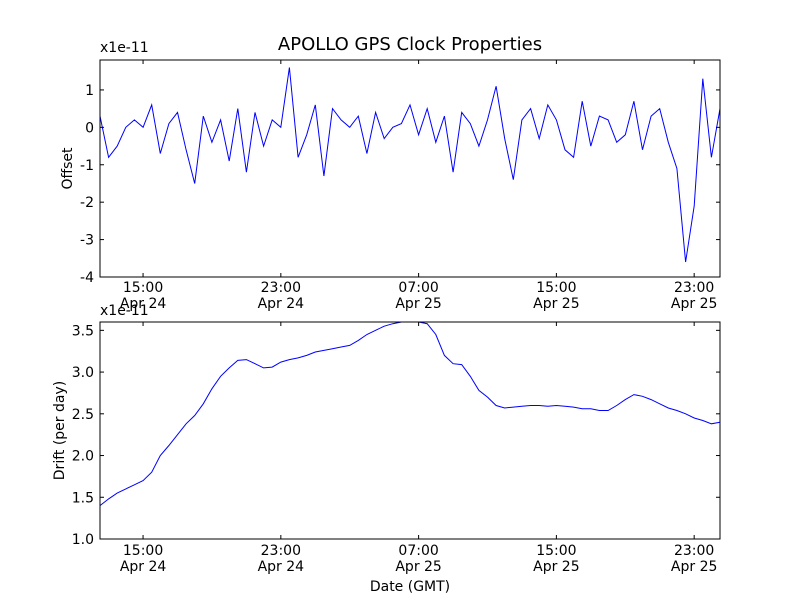 Image resolution: width=800 pixels, height=600 pixels. Describe the element at coordinates (418, 551) in the screenshot. I see `chart-1-xtick-time-label: 07:00` at that location.